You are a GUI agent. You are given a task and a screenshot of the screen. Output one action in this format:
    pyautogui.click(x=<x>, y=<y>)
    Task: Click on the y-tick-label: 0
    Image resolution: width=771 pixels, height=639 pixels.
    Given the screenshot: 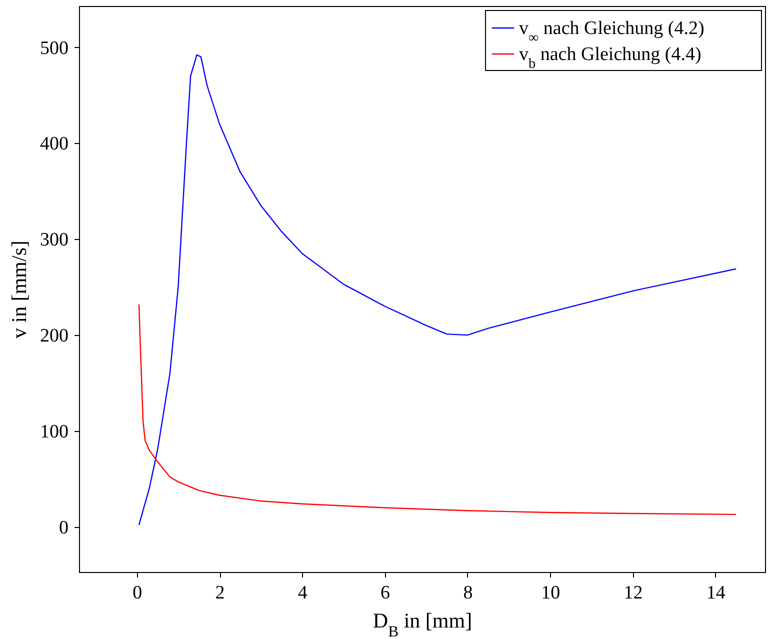 What is the action you would take?
    pyautogui.click(x=63, y=527)
    